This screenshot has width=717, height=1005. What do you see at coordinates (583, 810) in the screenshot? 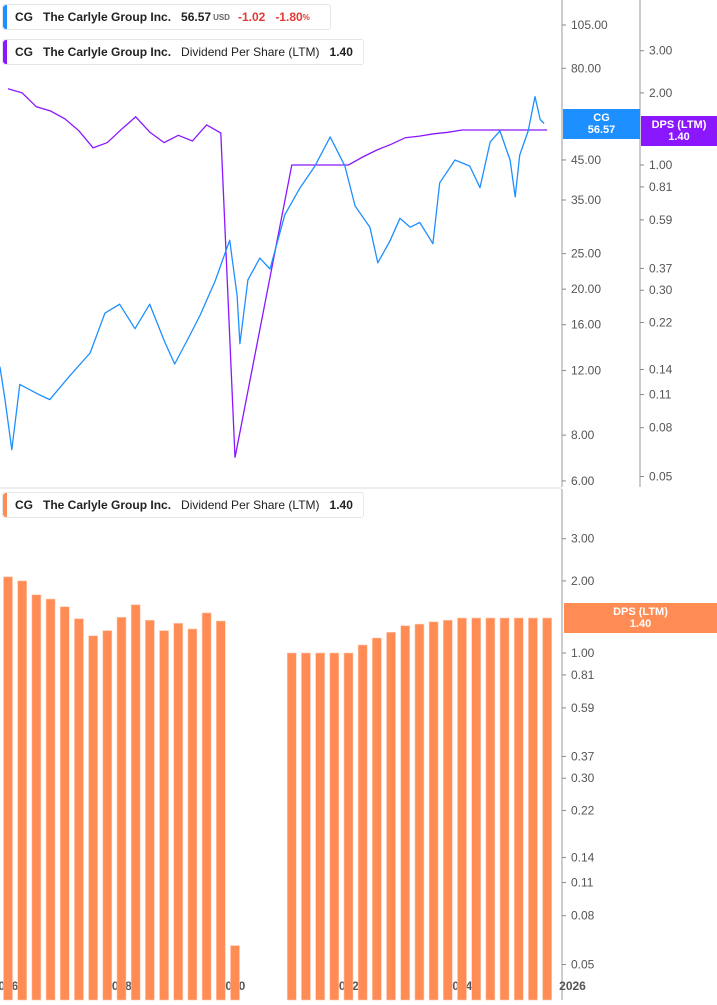
I see `bottom-y-tick-label: 0.22` at bounding box center [583, 810].